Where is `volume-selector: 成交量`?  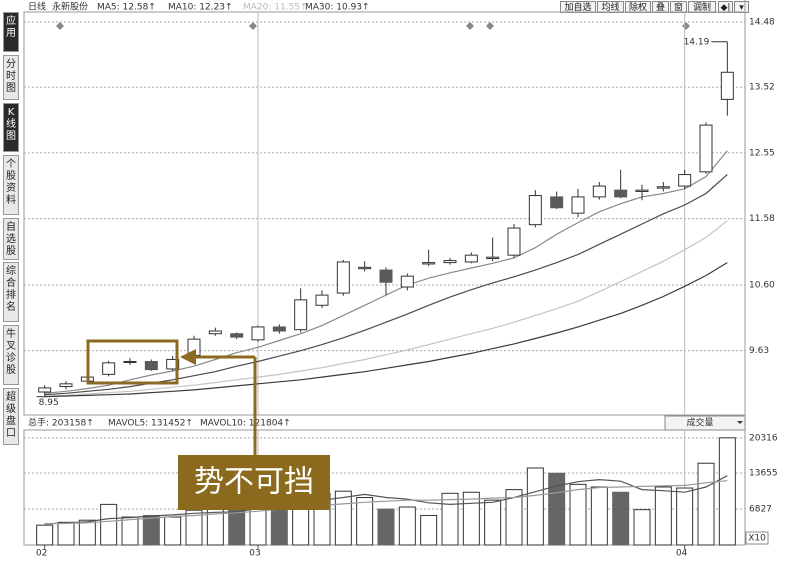 volume-selector: 成交量 is located at coordinates (699, 423).